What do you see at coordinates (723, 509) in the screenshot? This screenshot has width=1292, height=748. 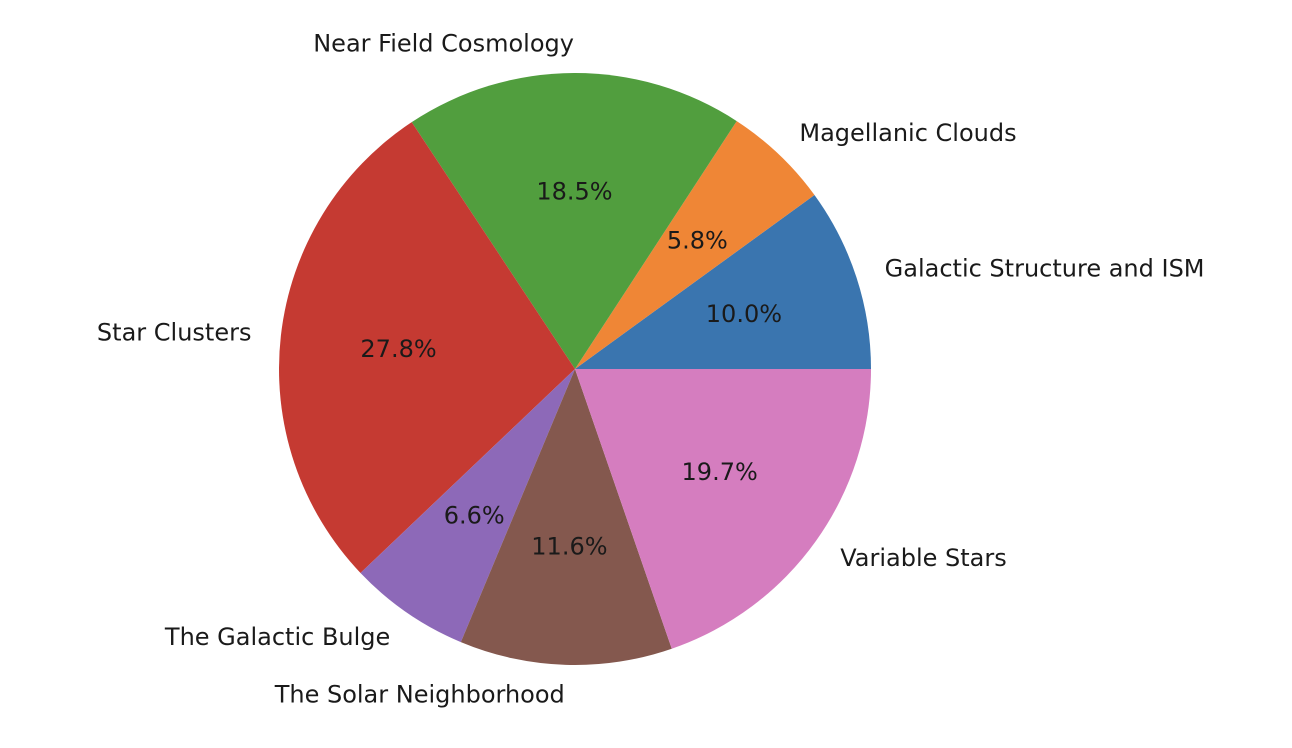 I see `pie-slice-variable-stars` at bounding box center [723, 509].